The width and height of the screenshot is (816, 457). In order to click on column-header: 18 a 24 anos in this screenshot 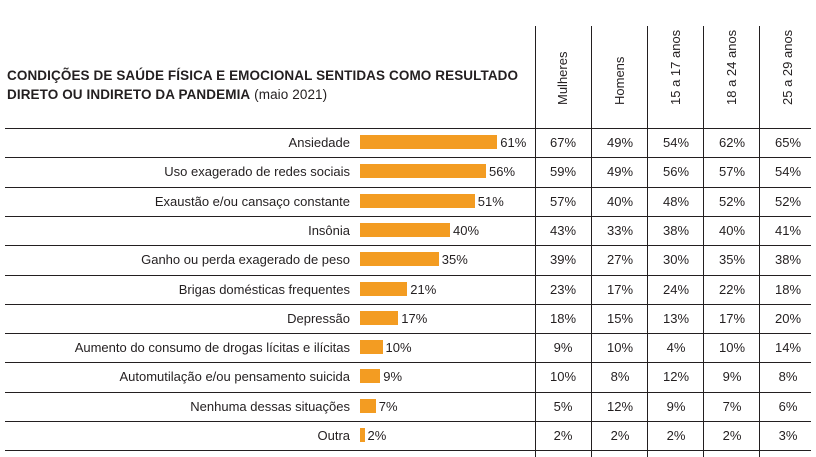, I will do `click(732, 73)`.